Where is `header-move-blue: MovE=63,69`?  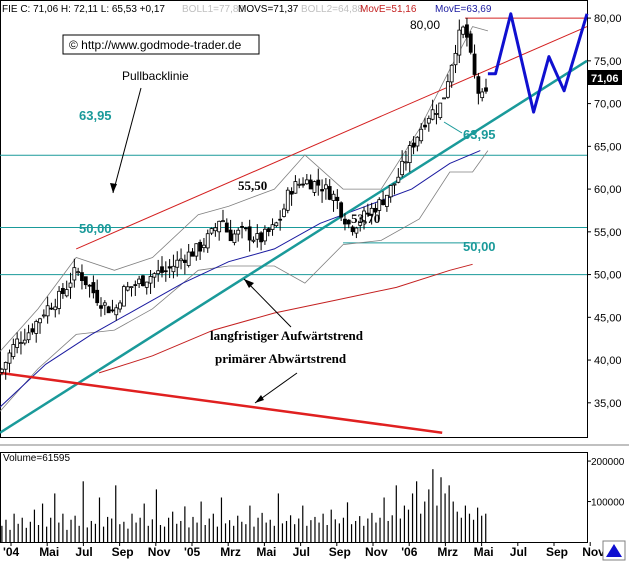
header-move-blue: MovE=63,69 is located at coordinates (463, 9).